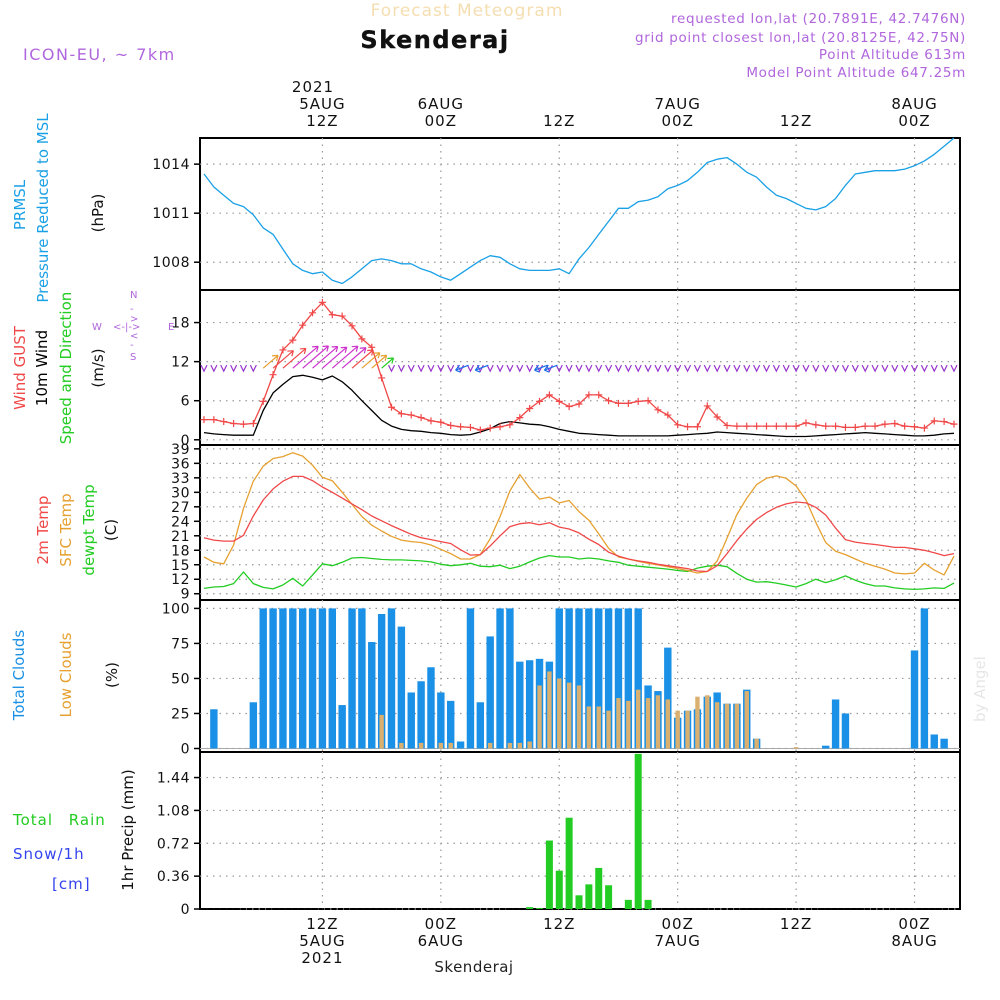 The width and height of the screenshot is (1000, 1000). Describe the element at coordinates (580, 214) in the screenshot. I see `pressure-panel-frame` at that location.